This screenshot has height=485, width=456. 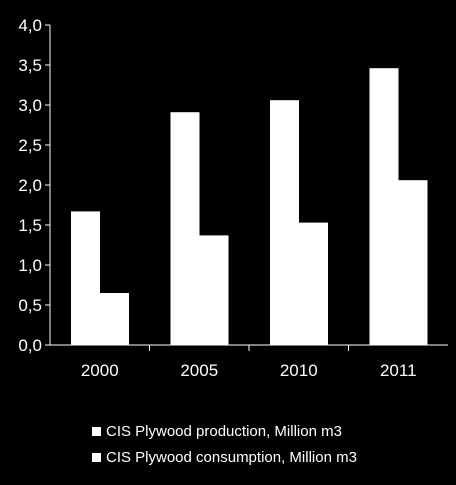 What do you see at coordinates (313, 283) in the screenshot?
I see `bar-consumption-2010` at bounding box center [313, 283].